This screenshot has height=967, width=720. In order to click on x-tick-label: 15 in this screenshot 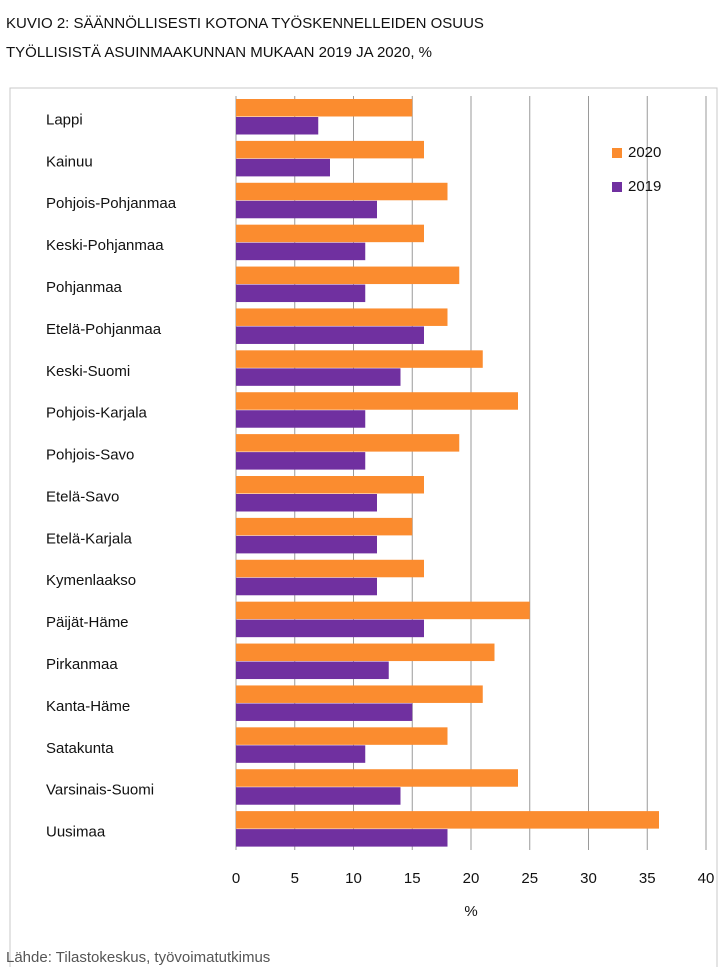, I will do `click(412, 878)`.